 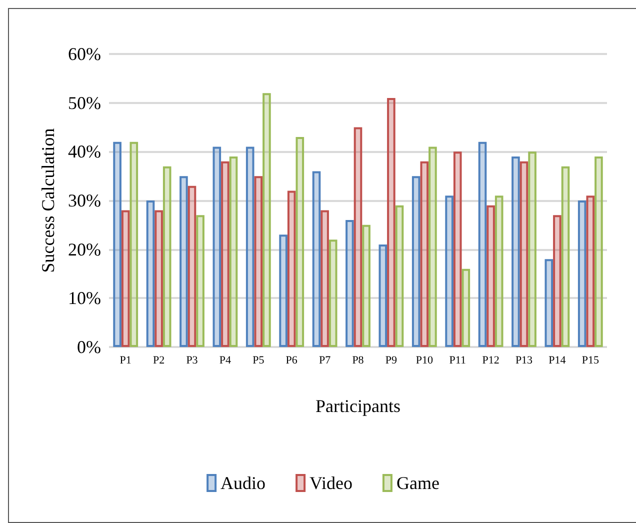 What do you see at coordinates (292, 360) in the screenshot?
I see `x-tick-label: P6` at bounding box center [292, 360].